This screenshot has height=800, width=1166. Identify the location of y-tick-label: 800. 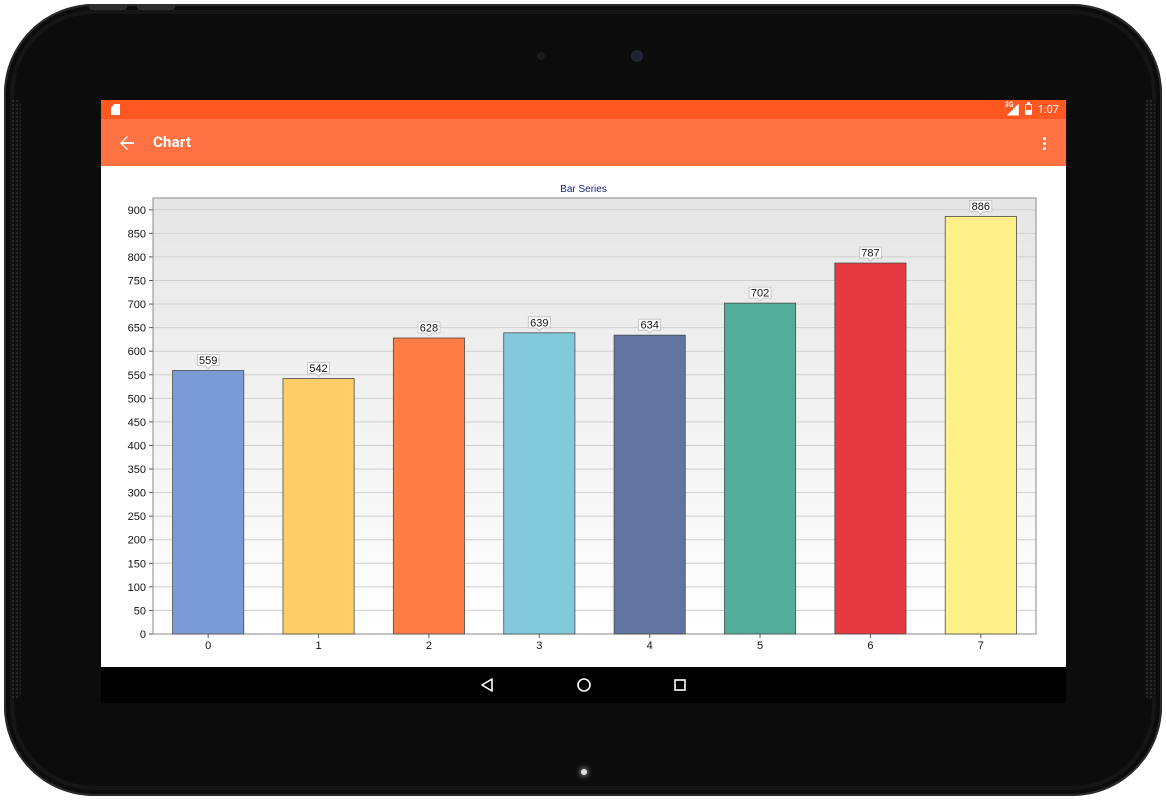
(137, 258).